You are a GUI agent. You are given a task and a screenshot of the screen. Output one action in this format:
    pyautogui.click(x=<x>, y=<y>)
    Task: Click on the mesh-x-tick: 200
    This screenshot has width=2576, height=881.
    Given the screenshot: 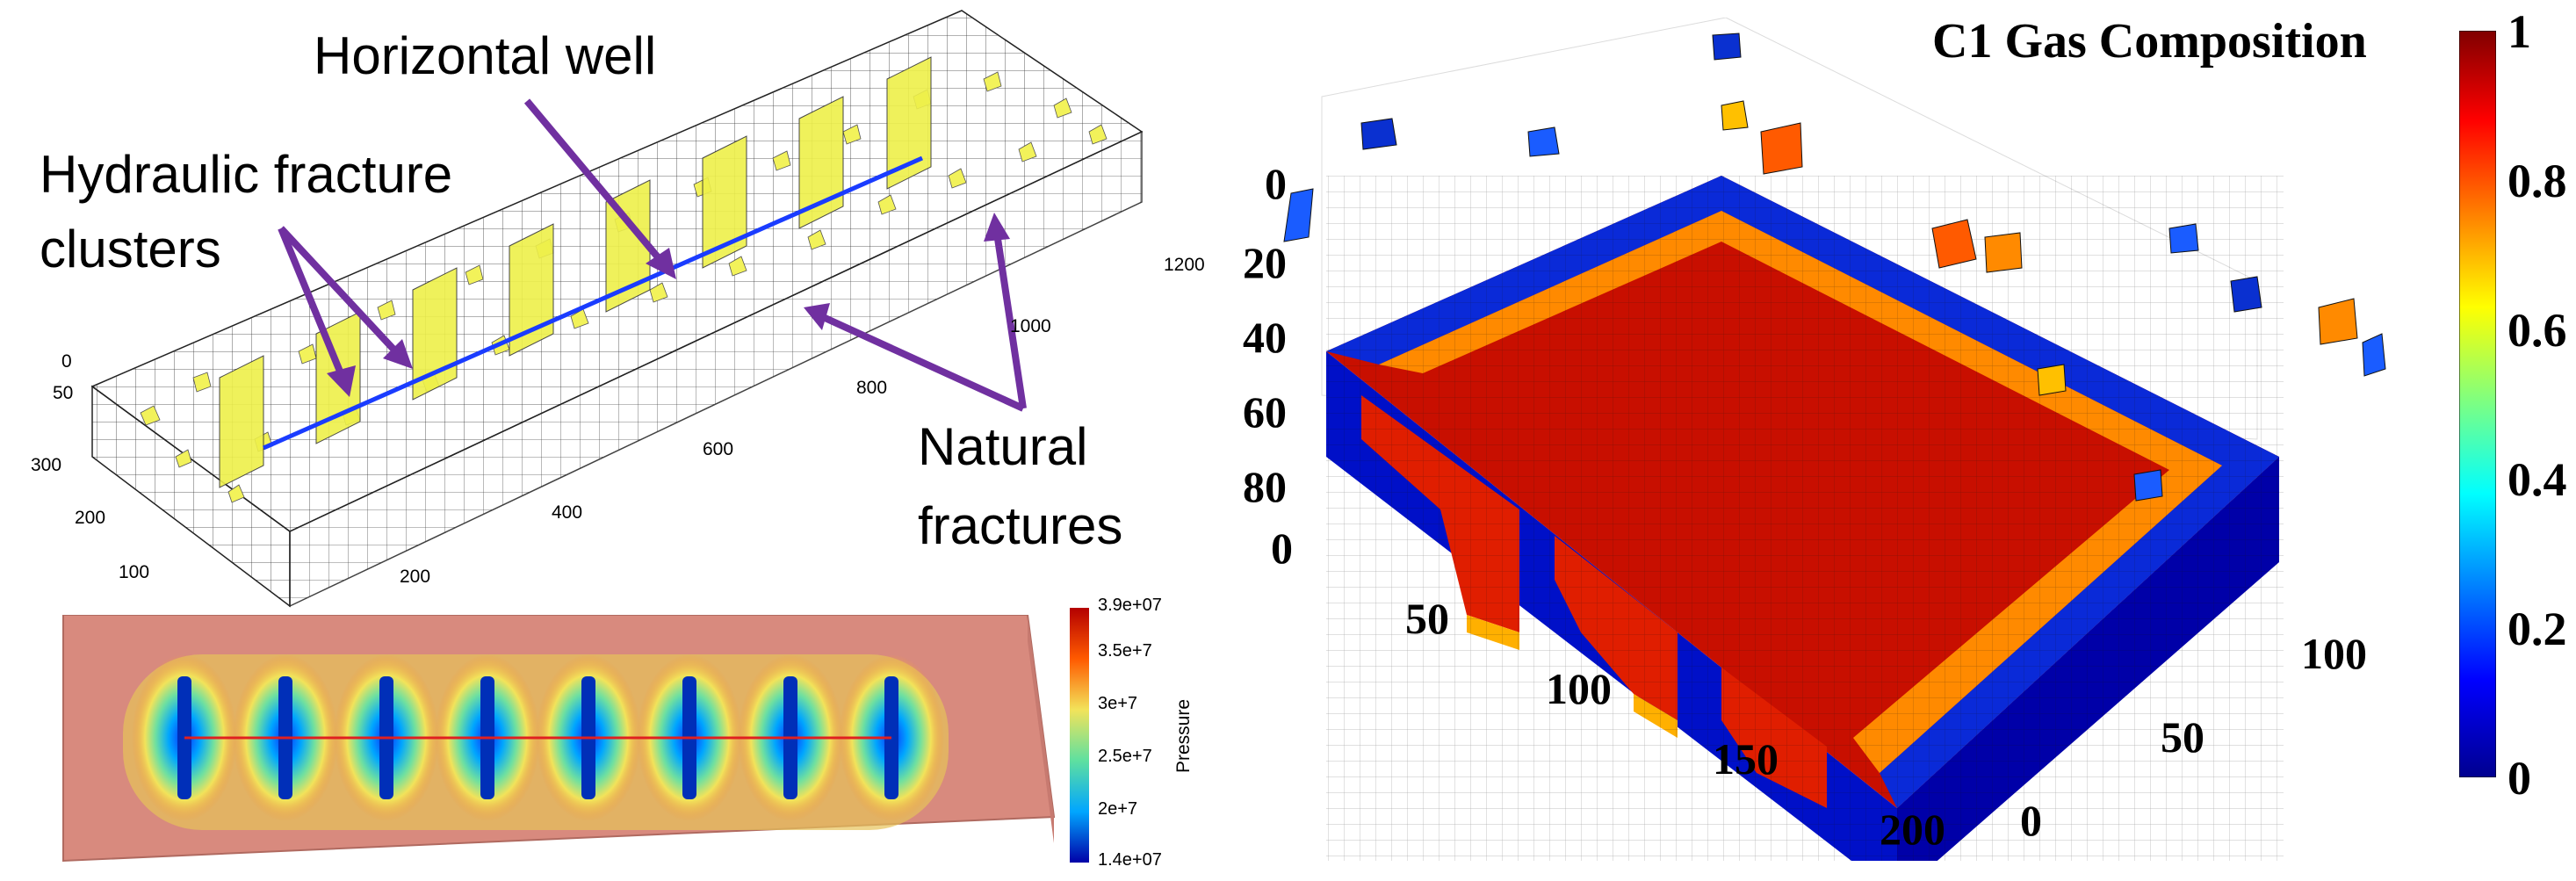 What is the action you would take?
    pyautogui.click(x=415, y=577)
    